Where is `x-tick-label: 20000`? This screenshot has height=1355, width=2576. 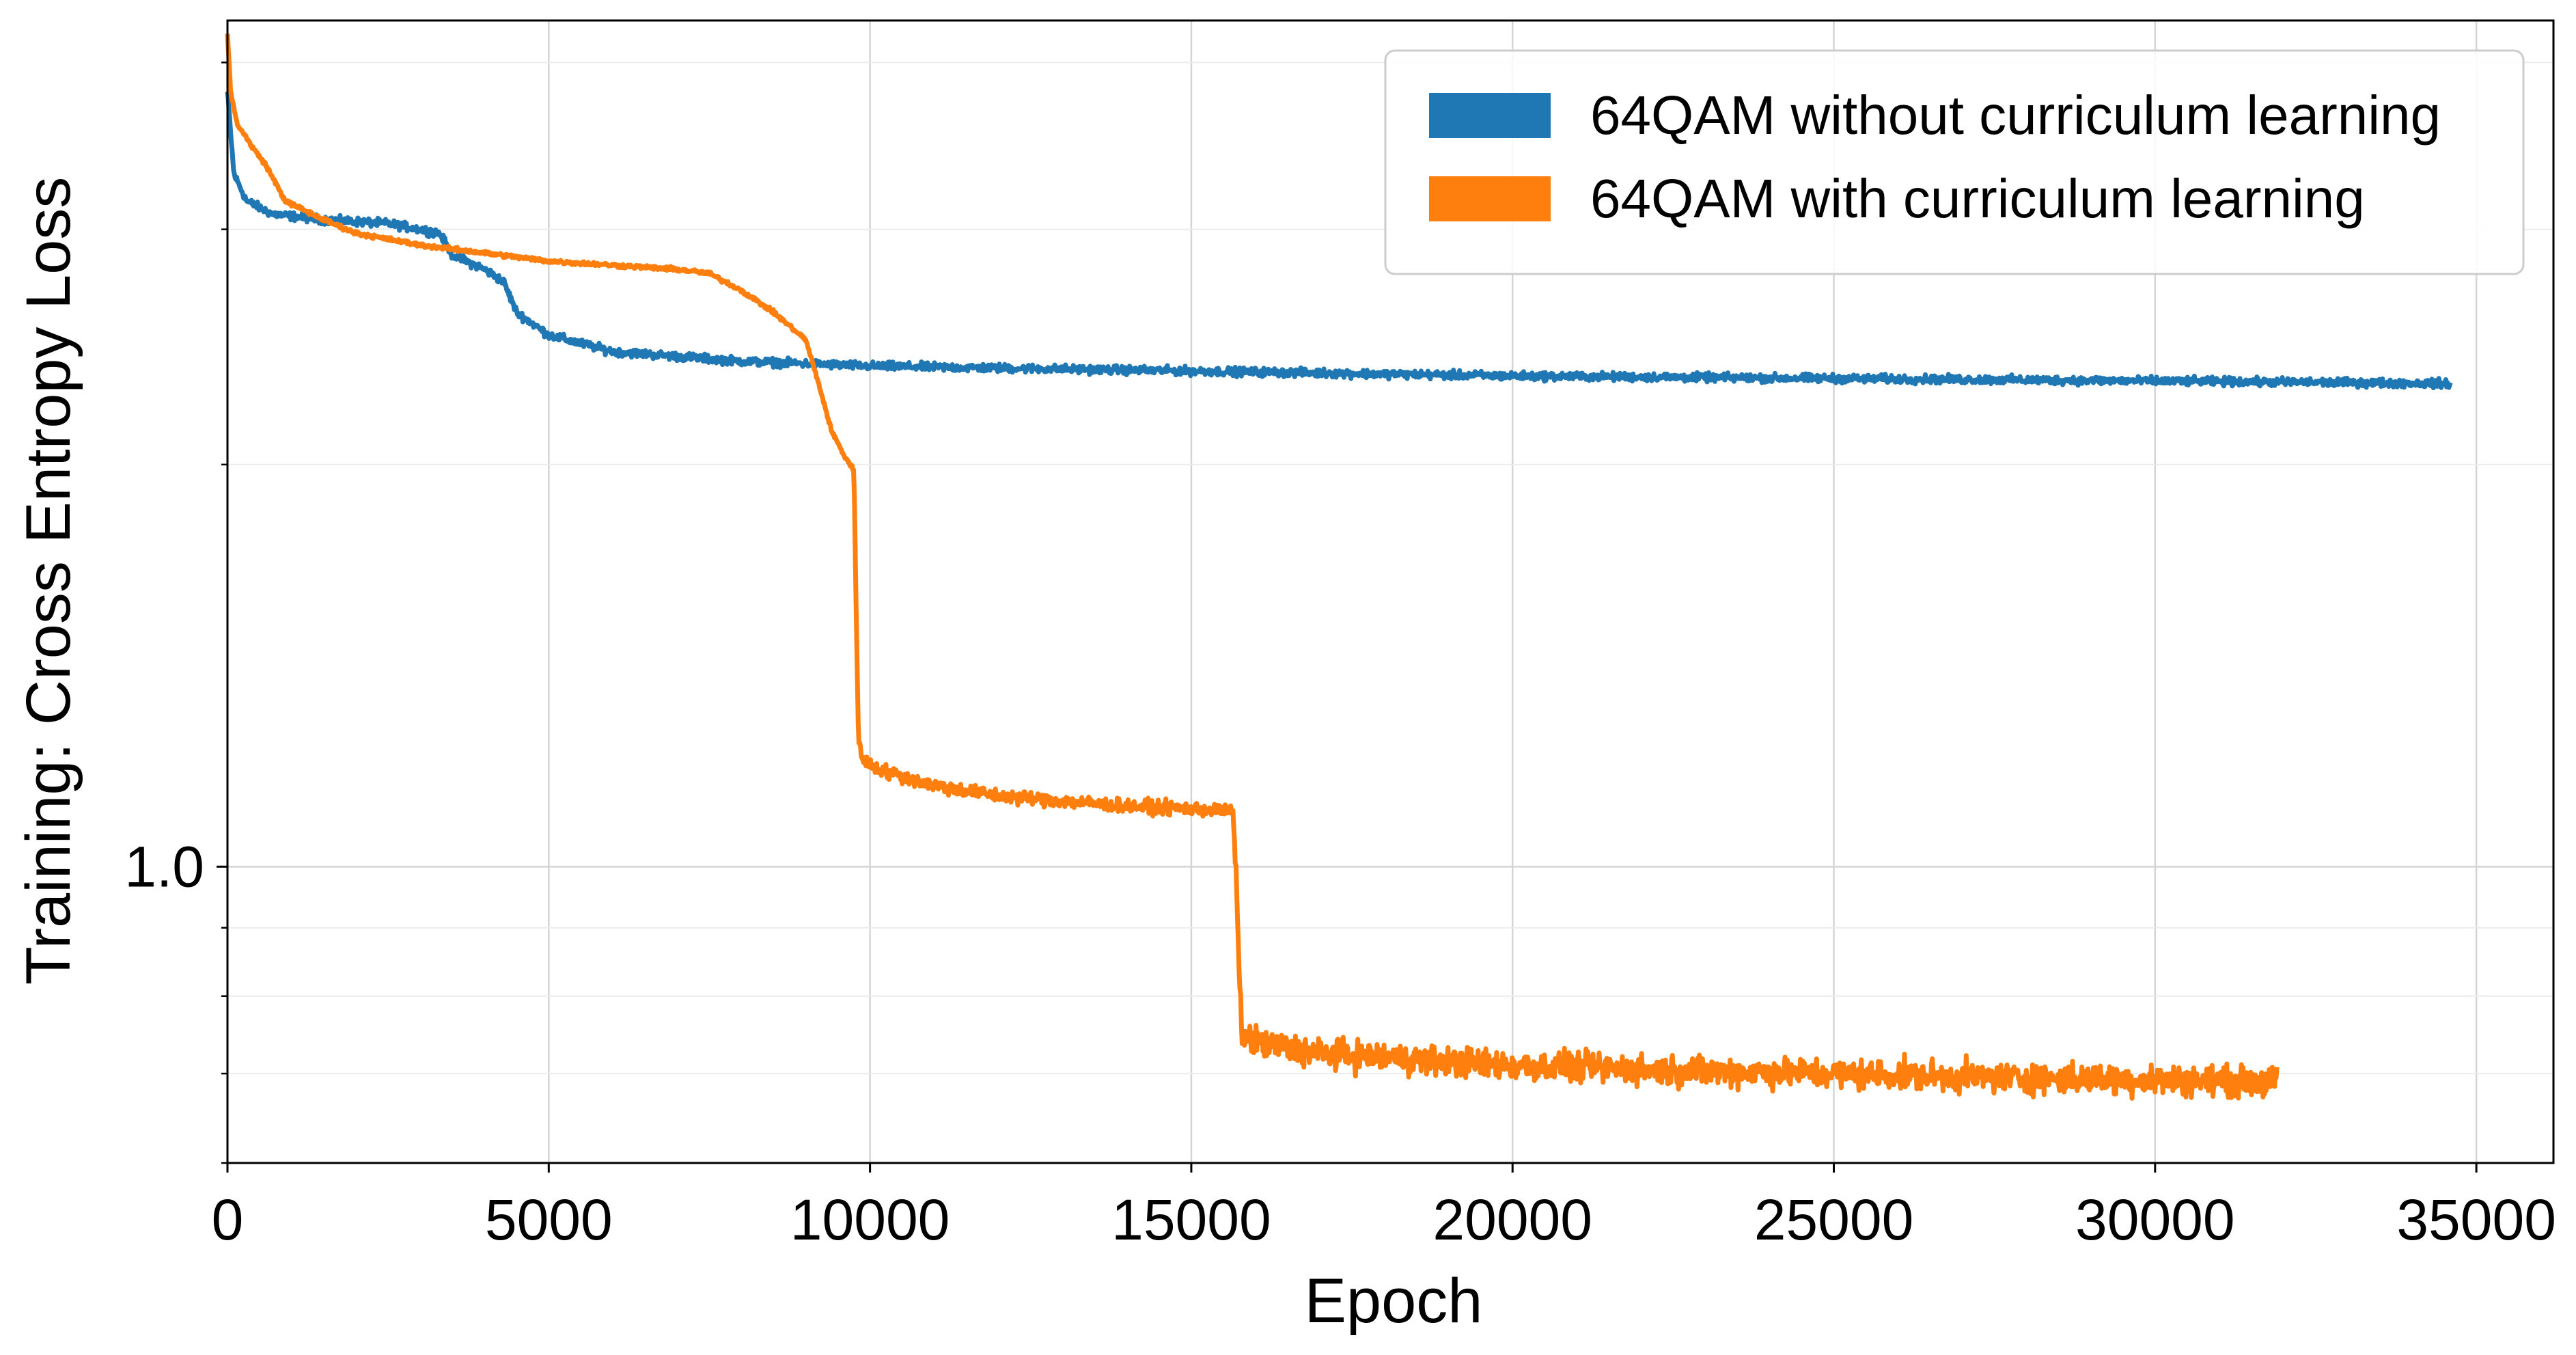
x-tick-label: 20000 is located at coordinates (1512, 1220).